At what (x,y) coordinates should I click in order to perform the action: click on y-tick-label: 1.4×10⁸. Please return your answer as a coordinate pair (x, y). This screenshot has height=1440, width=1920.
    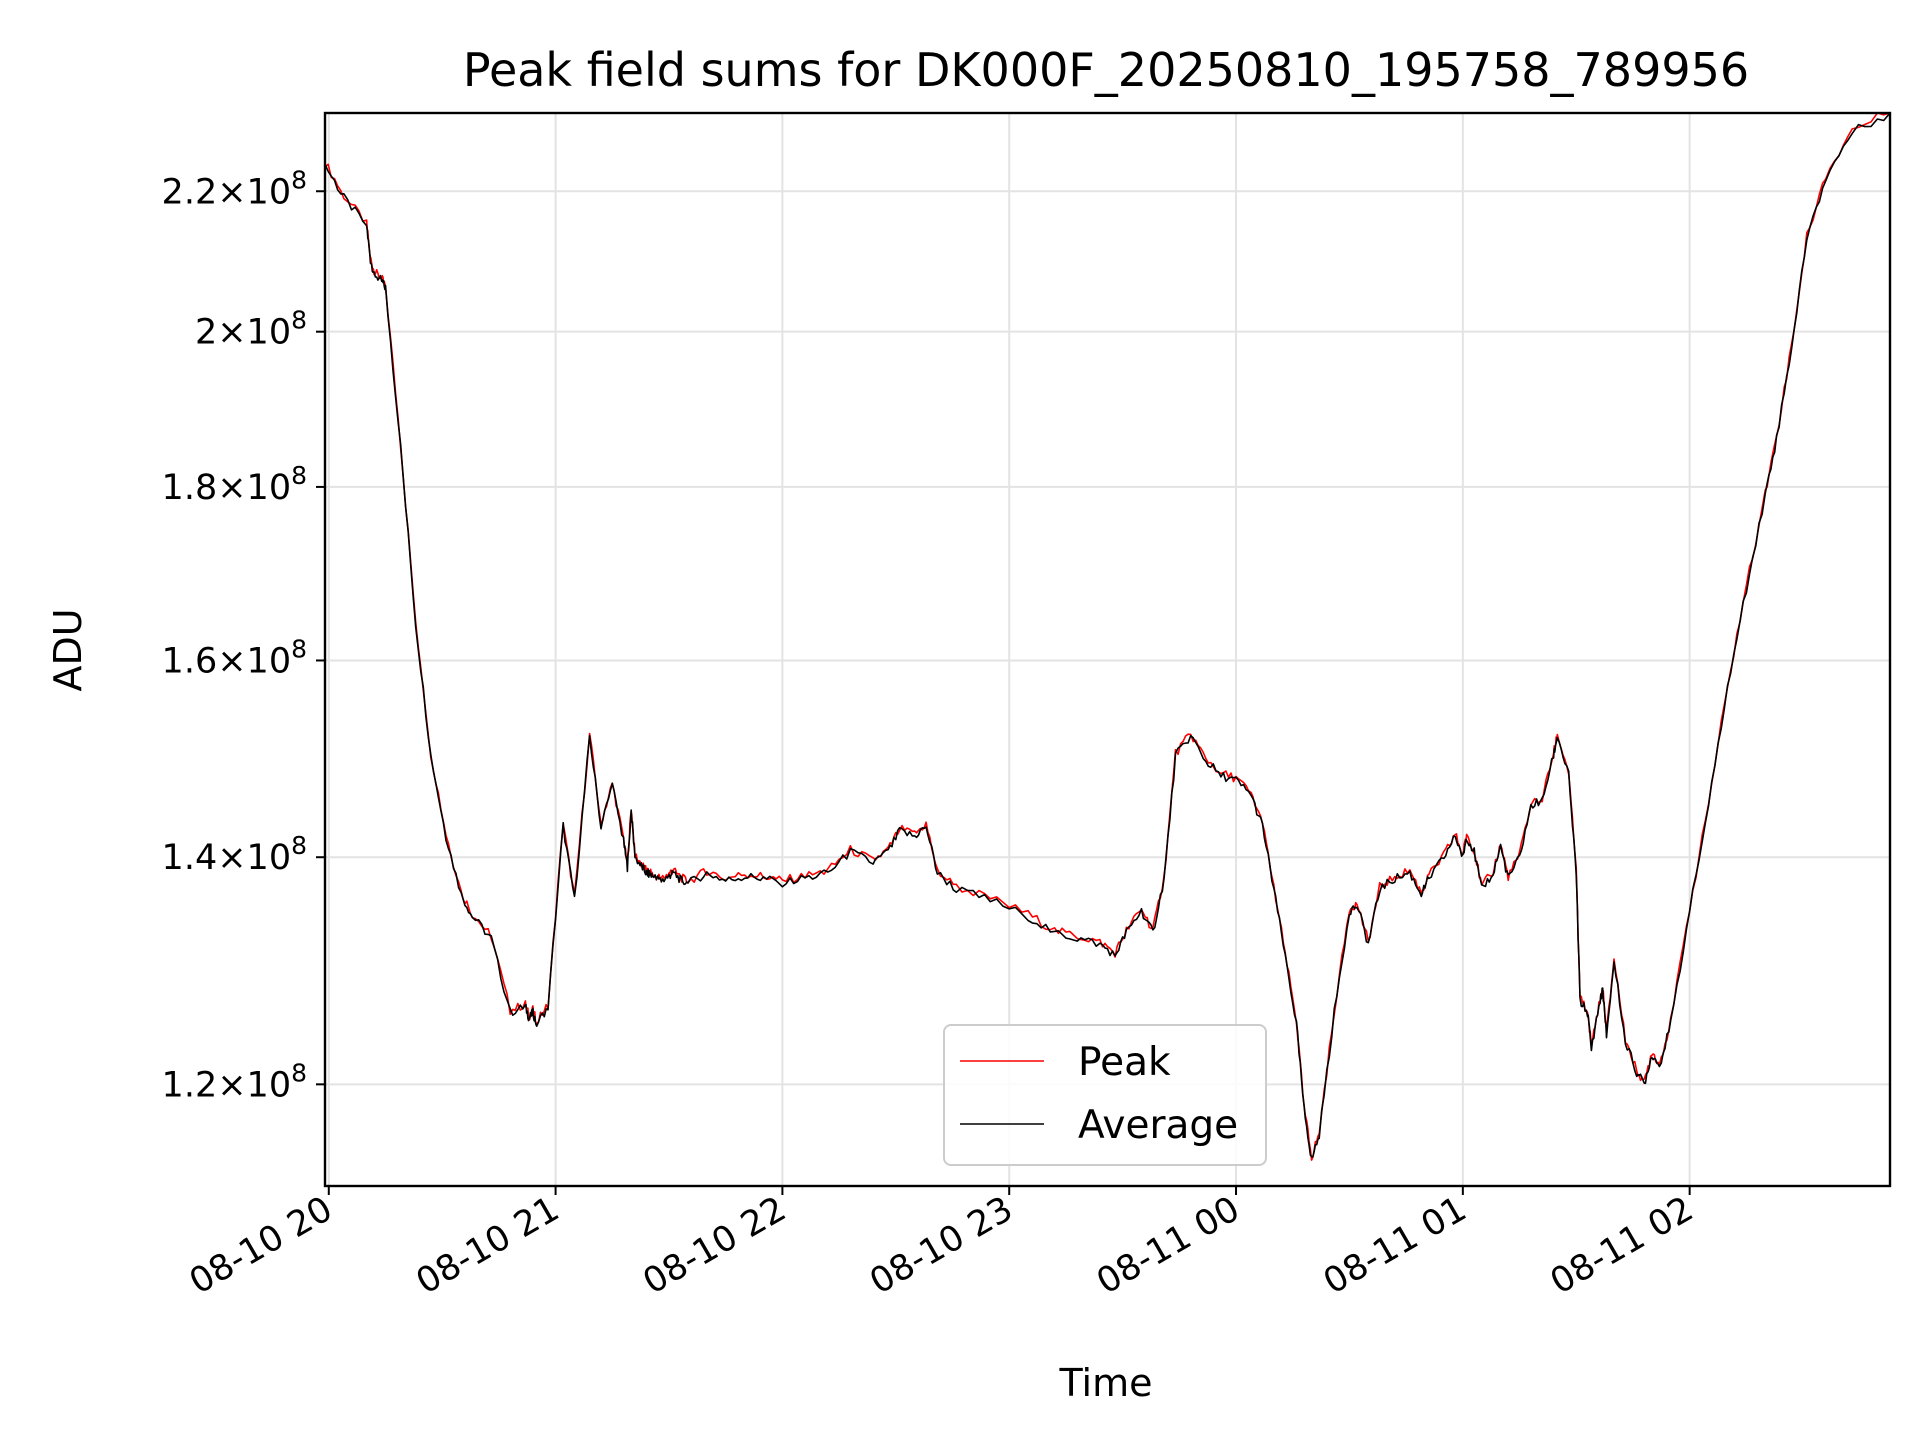
    Looking at the image, I should click on (234, 854).